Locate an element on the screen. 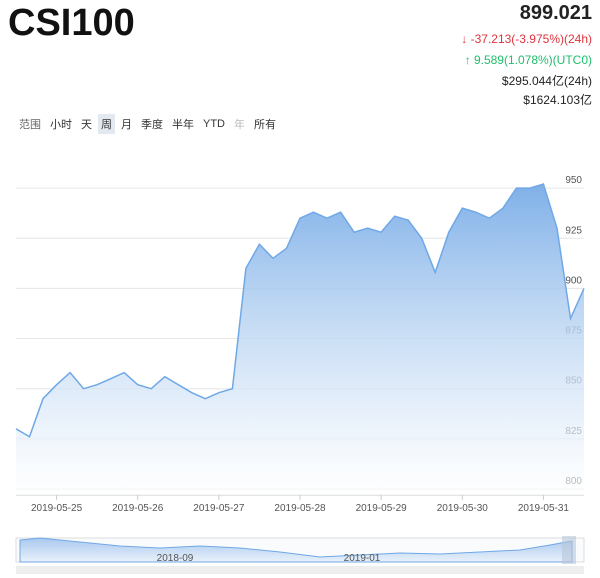 The height and width of the screenshot is (578, 600). y-tick-label: 950 is located at coordinates (573, 180).